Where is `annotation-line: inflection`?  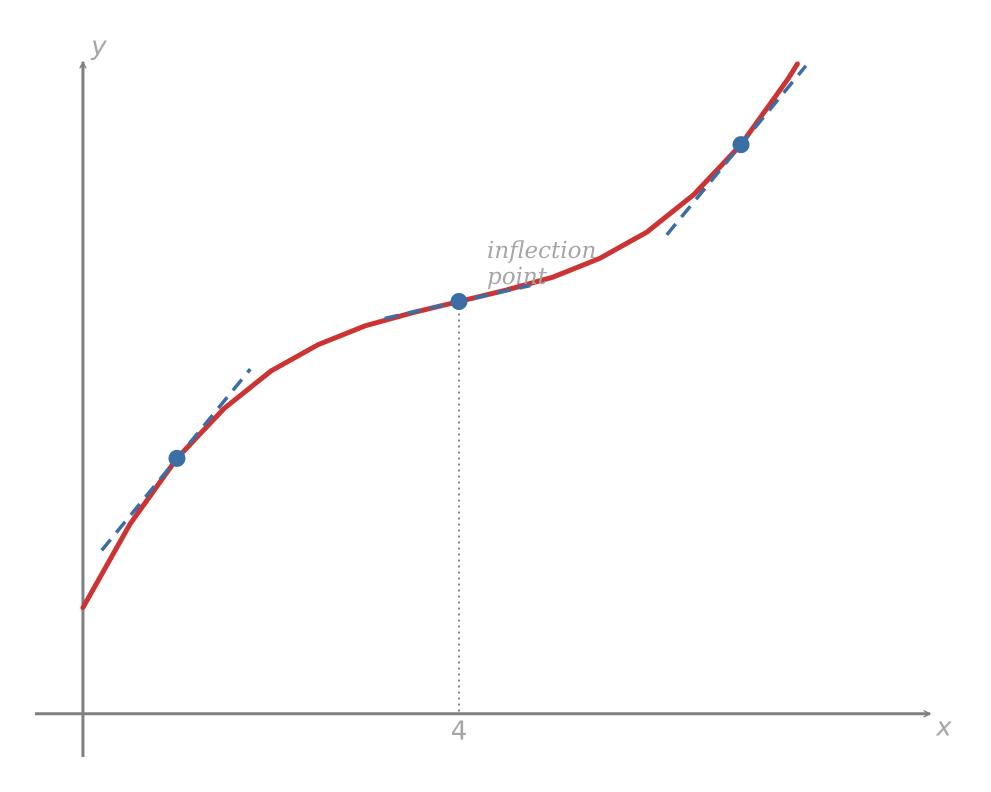
annotation-line: inflection is located at coordinates (541, 251).